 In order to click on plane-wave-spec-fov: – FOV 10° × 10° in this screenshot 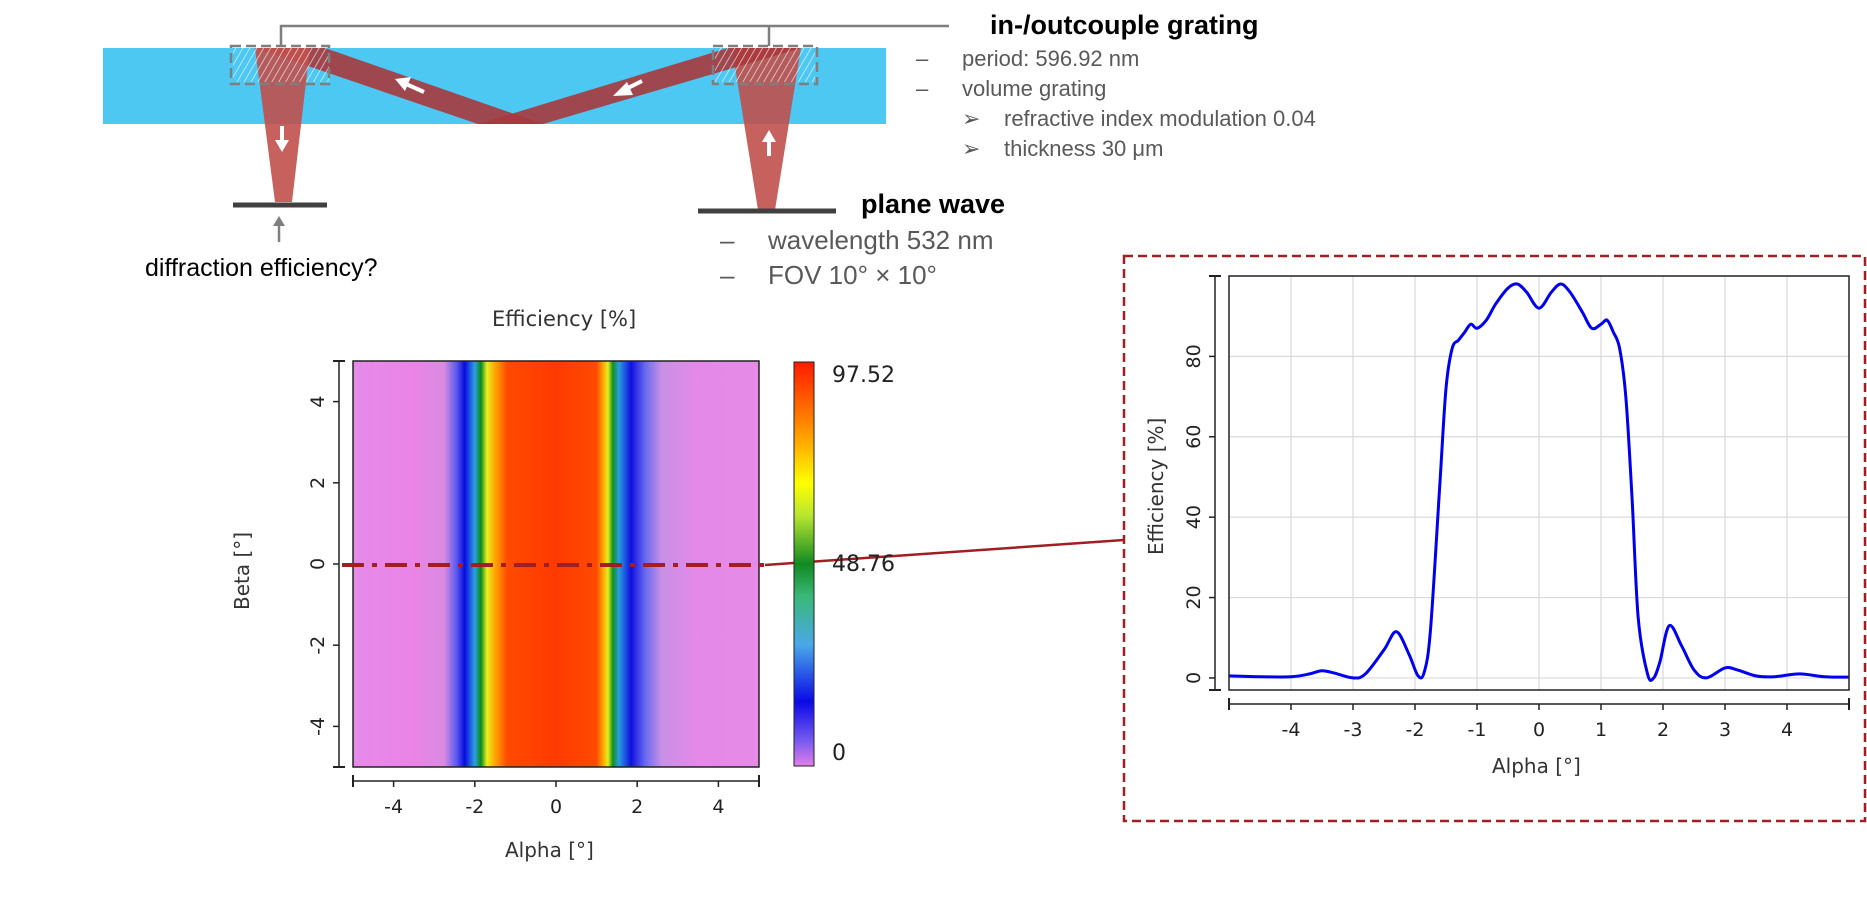, I will do `click(828, 275)`.